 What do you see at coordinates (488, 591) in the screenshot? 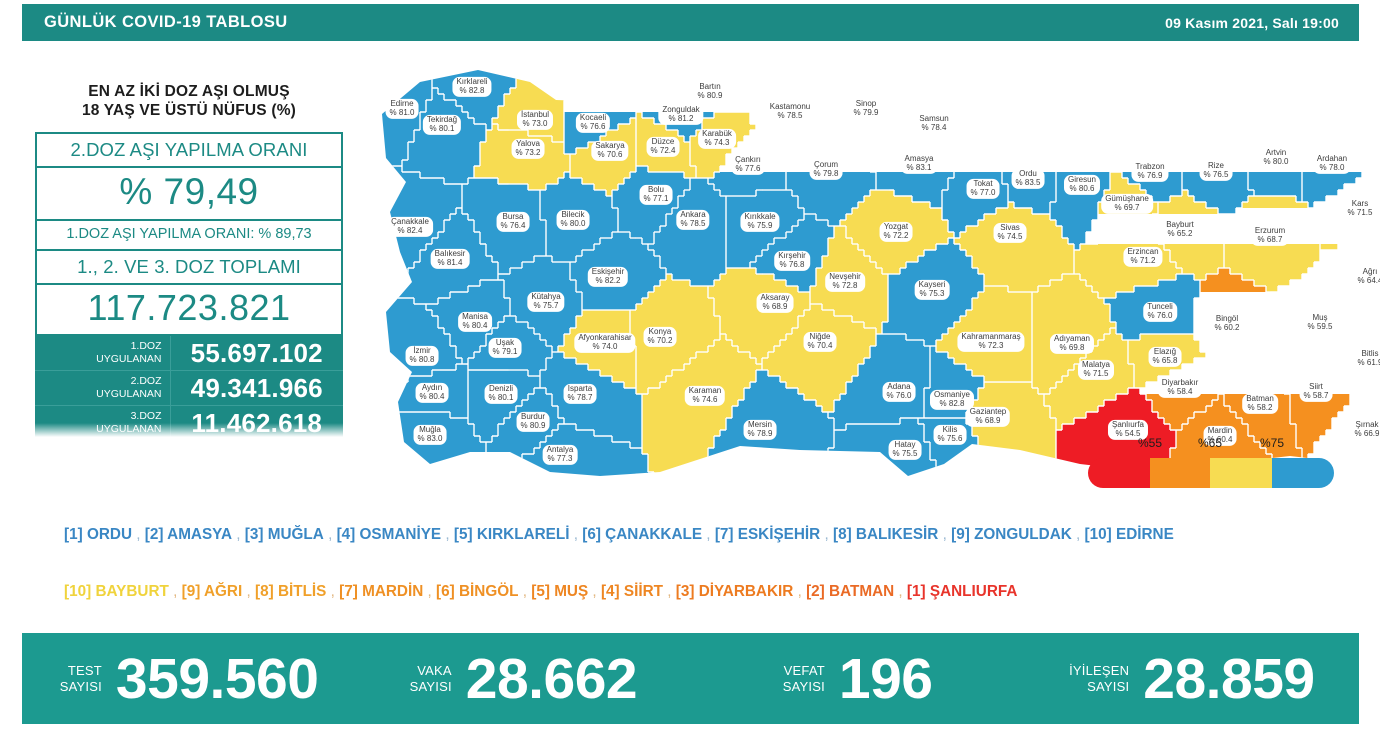
I see `rank-province: BİNGÖL` at bounding box center [488, 591].